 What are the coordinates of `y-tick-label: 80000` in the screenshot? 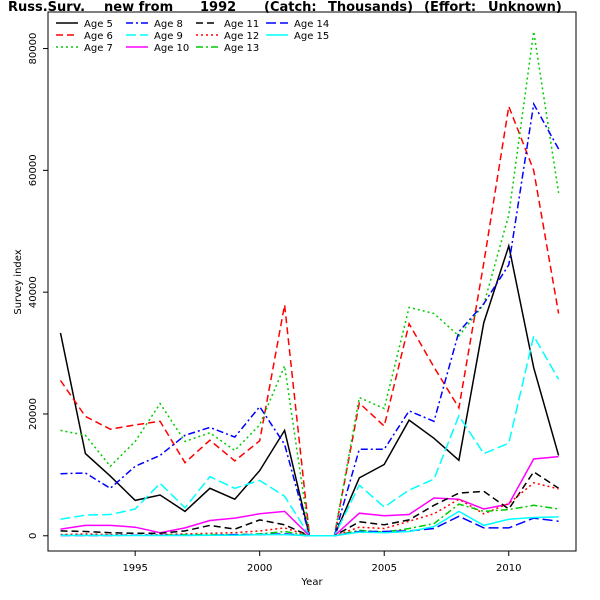 It's located at (33, 49).